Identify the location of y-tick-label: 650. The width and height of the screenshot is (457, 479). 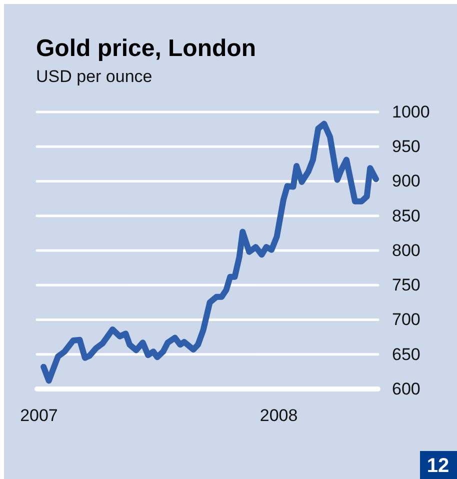
(406, 354).